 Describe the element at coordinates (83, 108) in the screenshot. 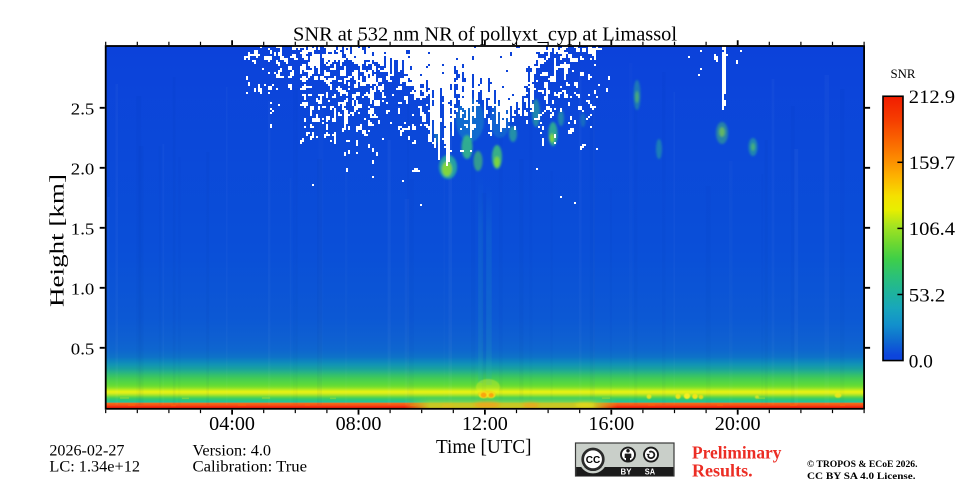

I see `svg-text: 2.5` at that location.